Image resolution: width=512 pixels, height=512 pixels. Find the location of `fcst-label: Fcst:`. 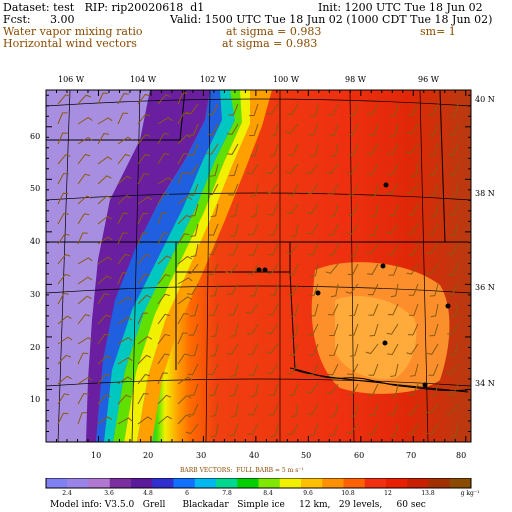

fcst-label: Fcst: is located at coordinates (17, 19).